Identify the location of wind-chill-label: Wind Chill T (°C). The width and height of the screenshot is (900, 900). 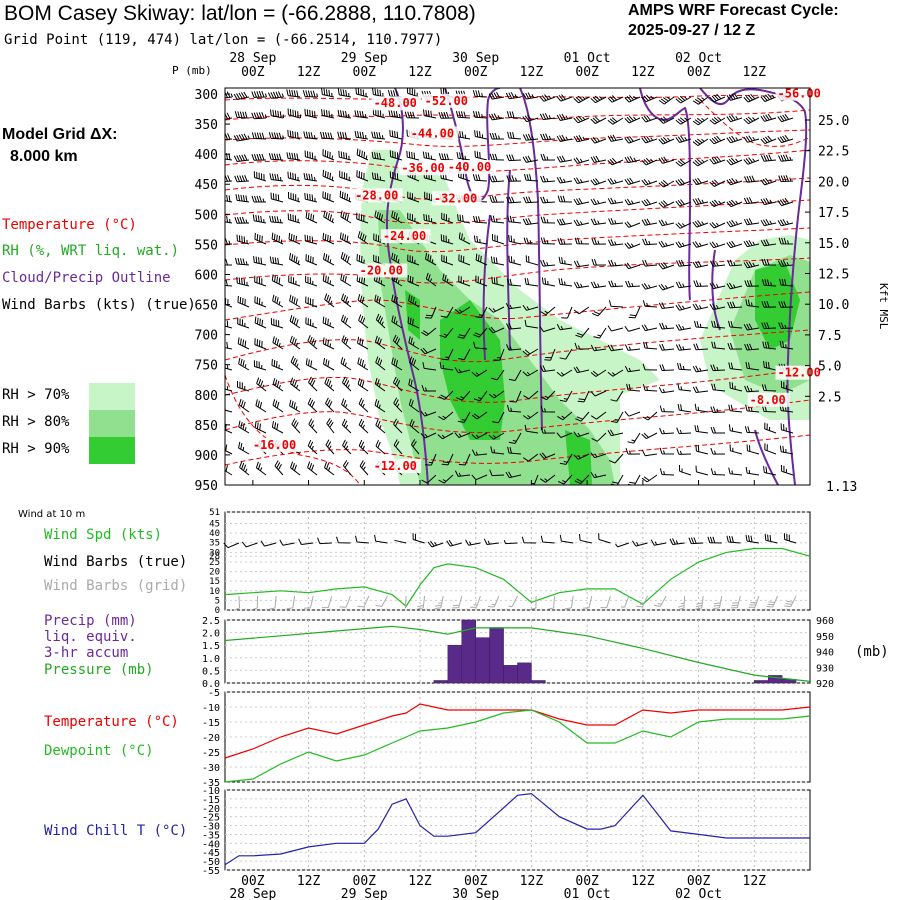
(116, 831).